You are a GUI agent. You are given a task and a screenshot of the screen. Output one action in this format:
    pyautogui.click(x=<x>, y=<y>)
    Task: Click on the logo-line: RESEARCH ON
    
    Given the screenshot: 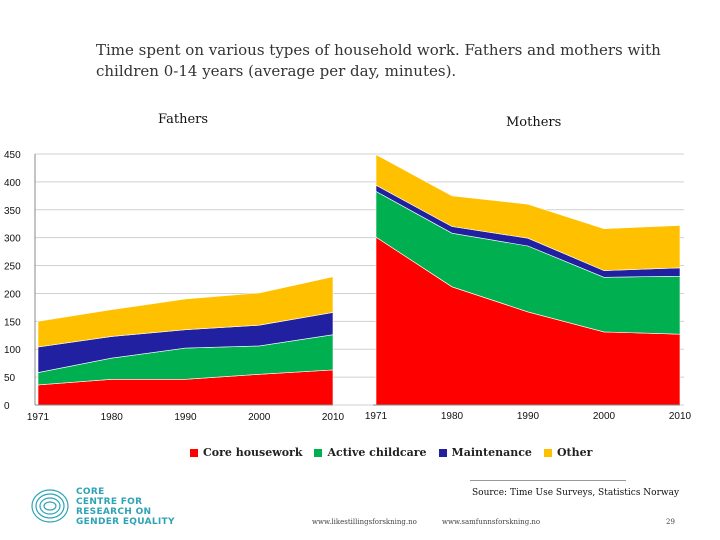 What is the action you would take?
    pyautogui.click(x=114, y=512)
    